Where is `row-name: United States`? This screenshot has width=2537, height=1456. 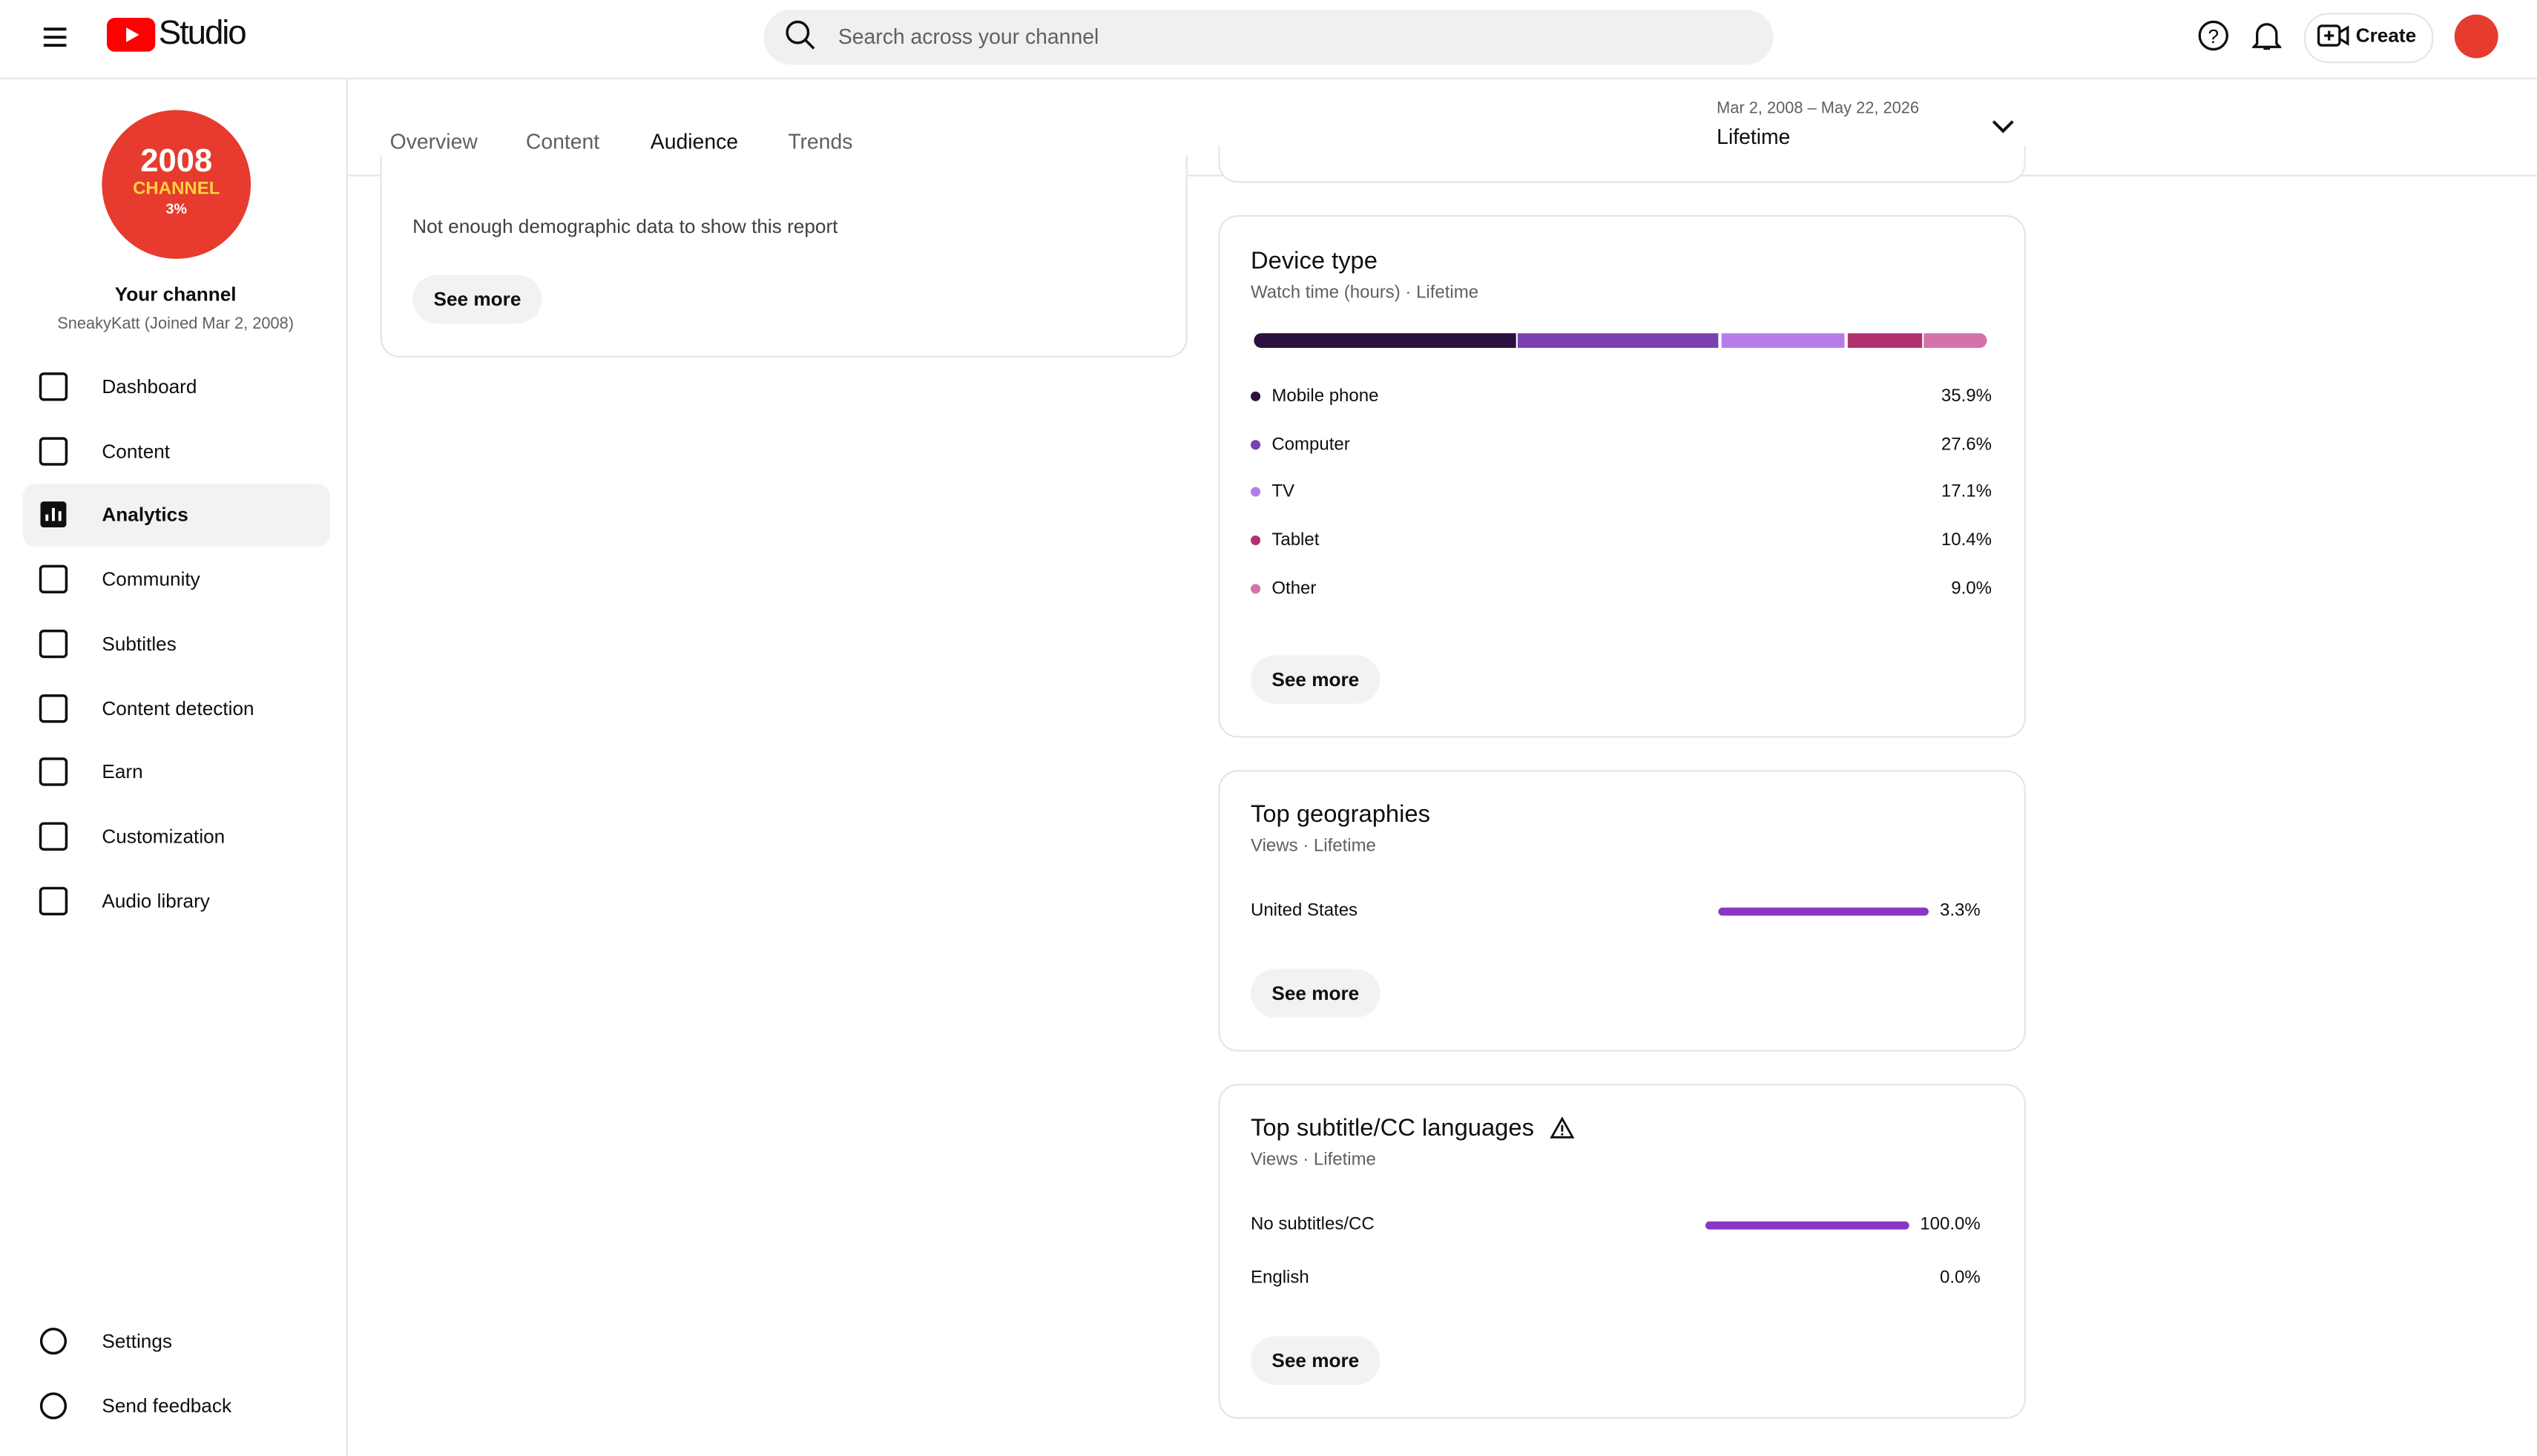
row-name: United States is located at coordinates (1304, 911).